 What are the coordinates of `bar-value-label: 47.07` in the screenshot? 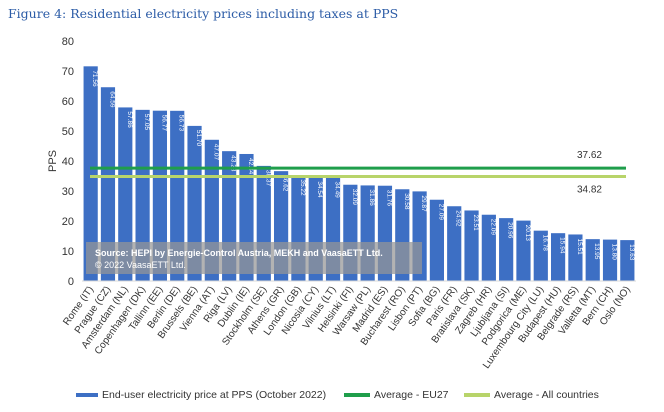 It's located at (215, 152).